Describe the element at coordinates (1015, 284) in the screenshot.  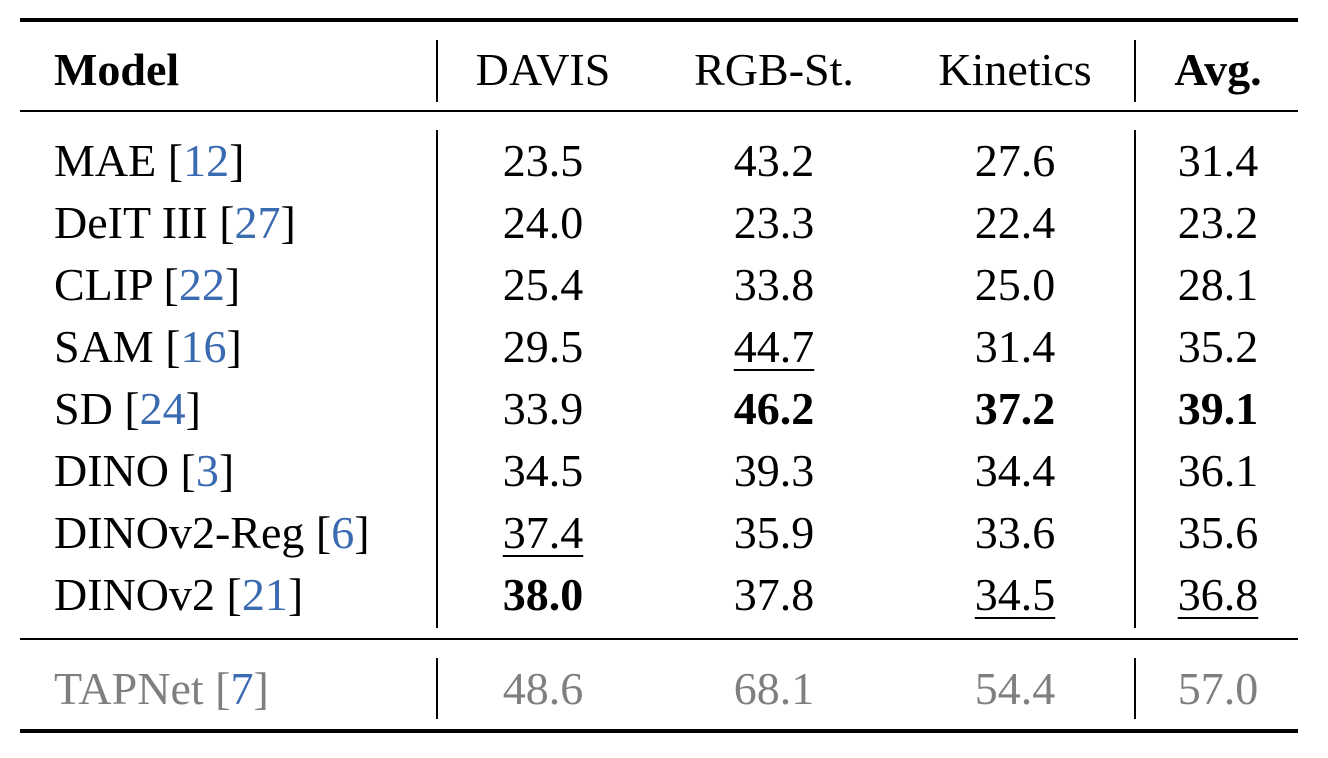
I see `kinetics-cell: 25.0` at that location.